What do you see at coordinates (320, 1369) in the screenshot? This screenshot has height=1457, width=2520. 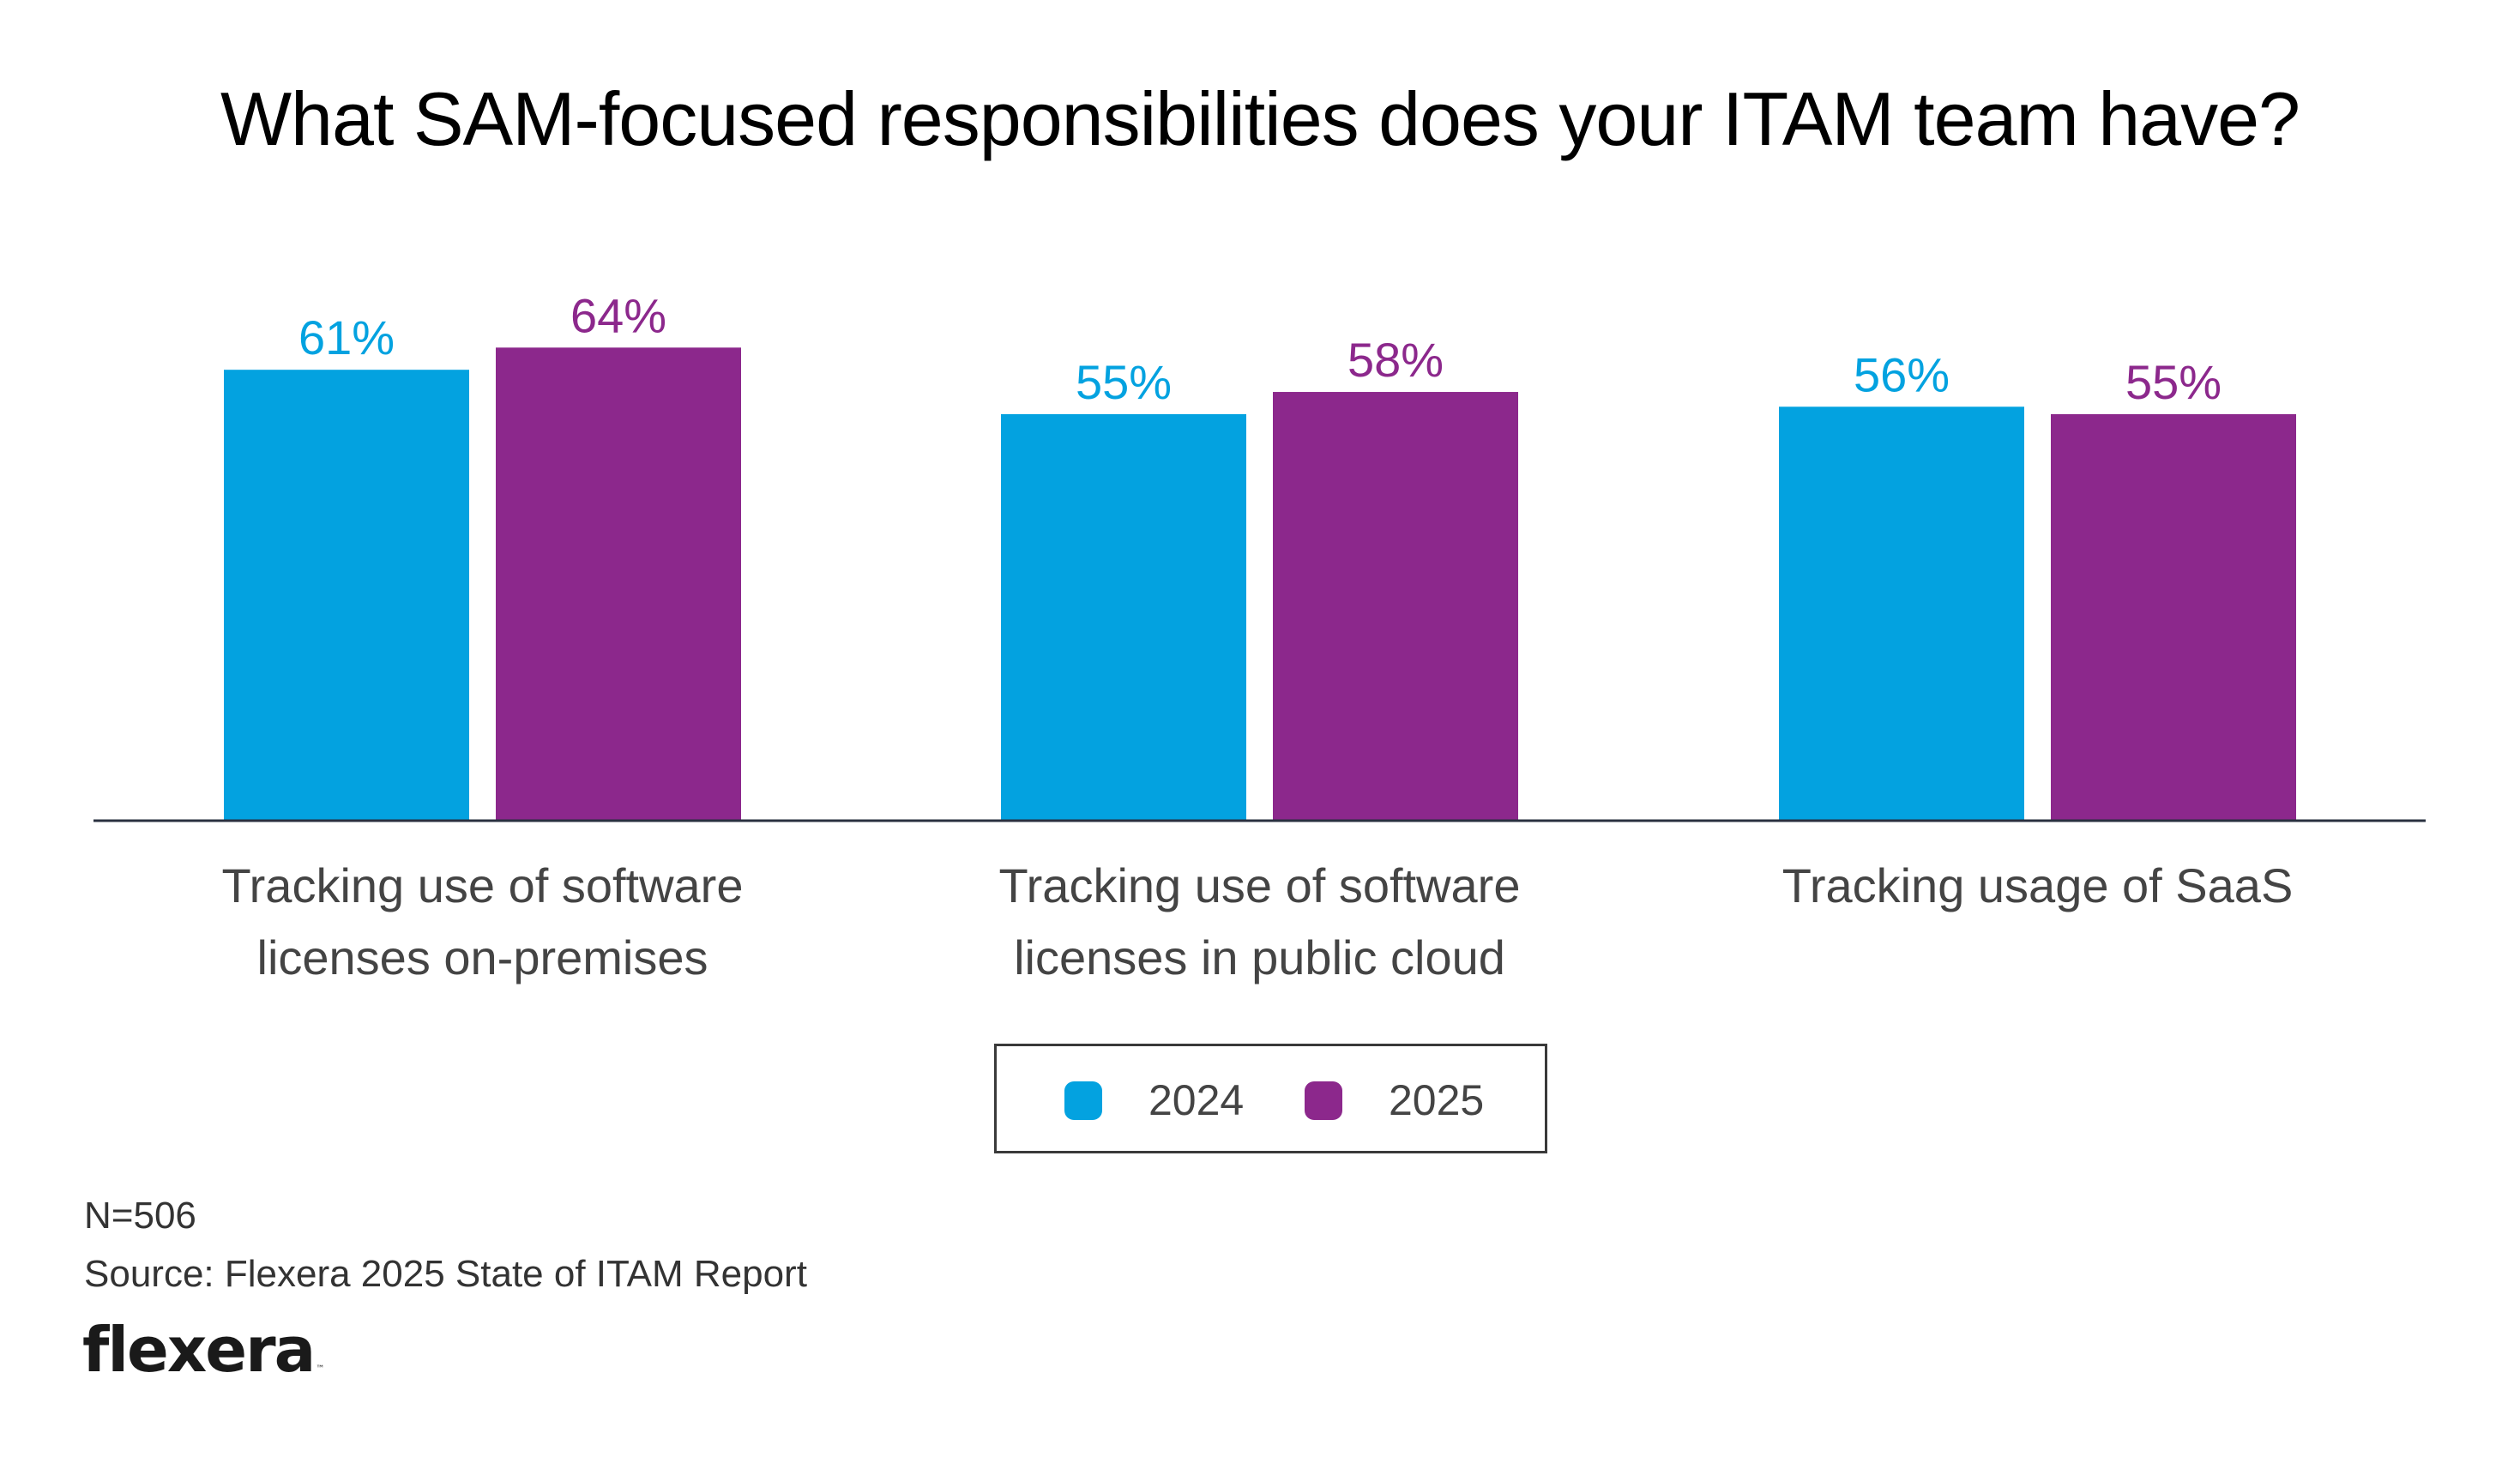 I see `trademark-mark: ™` at bounding box center [320, 1369].